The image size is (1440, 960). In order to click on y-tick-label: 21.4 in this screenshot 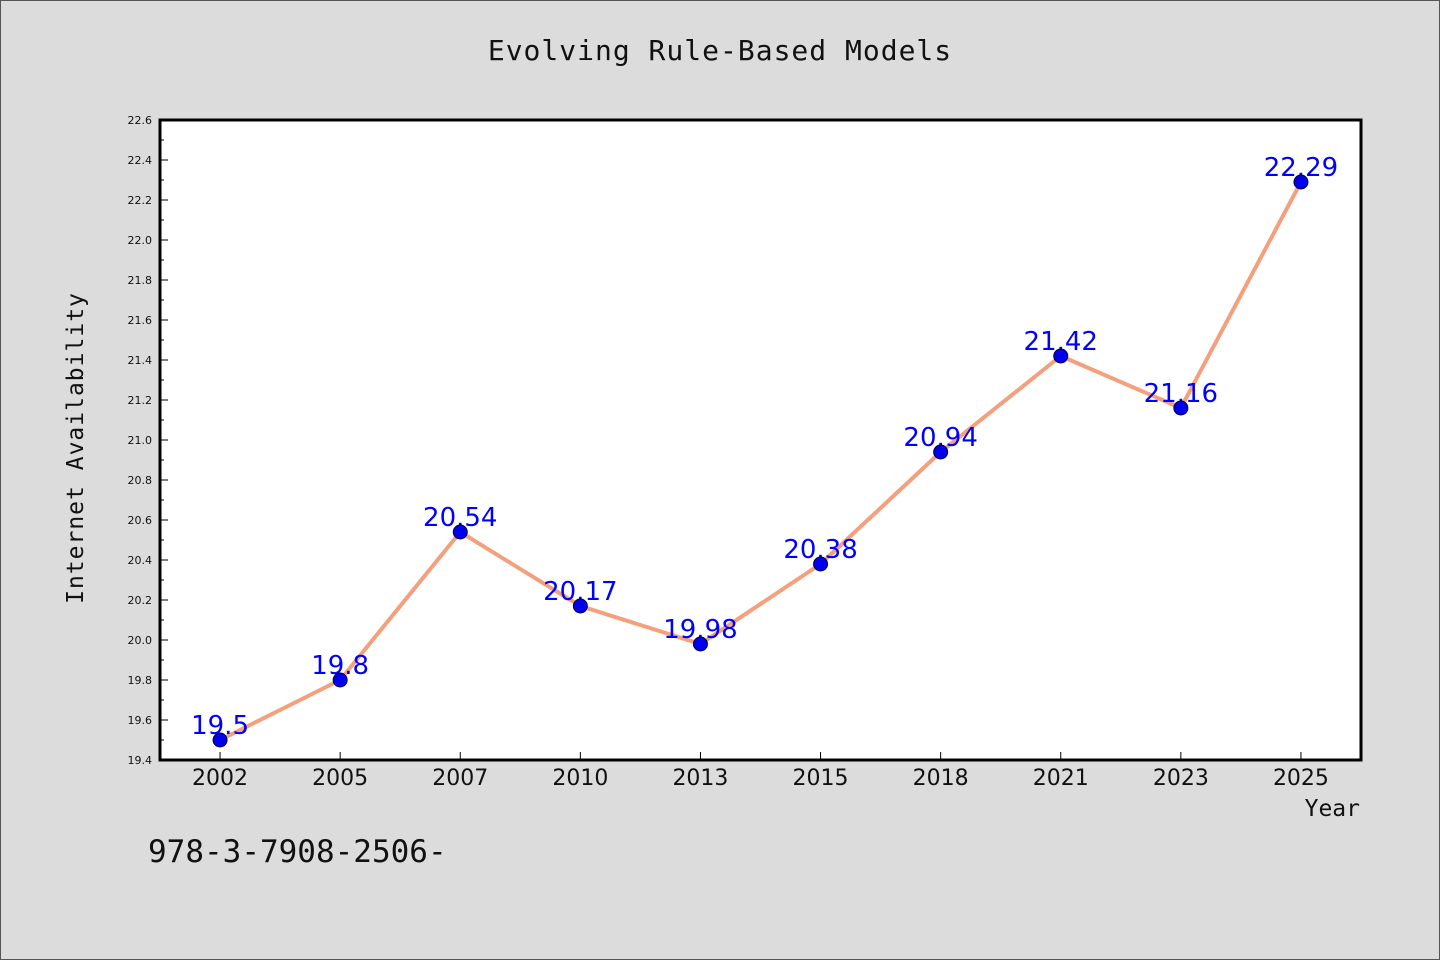, I will do `click(140, 360)`.